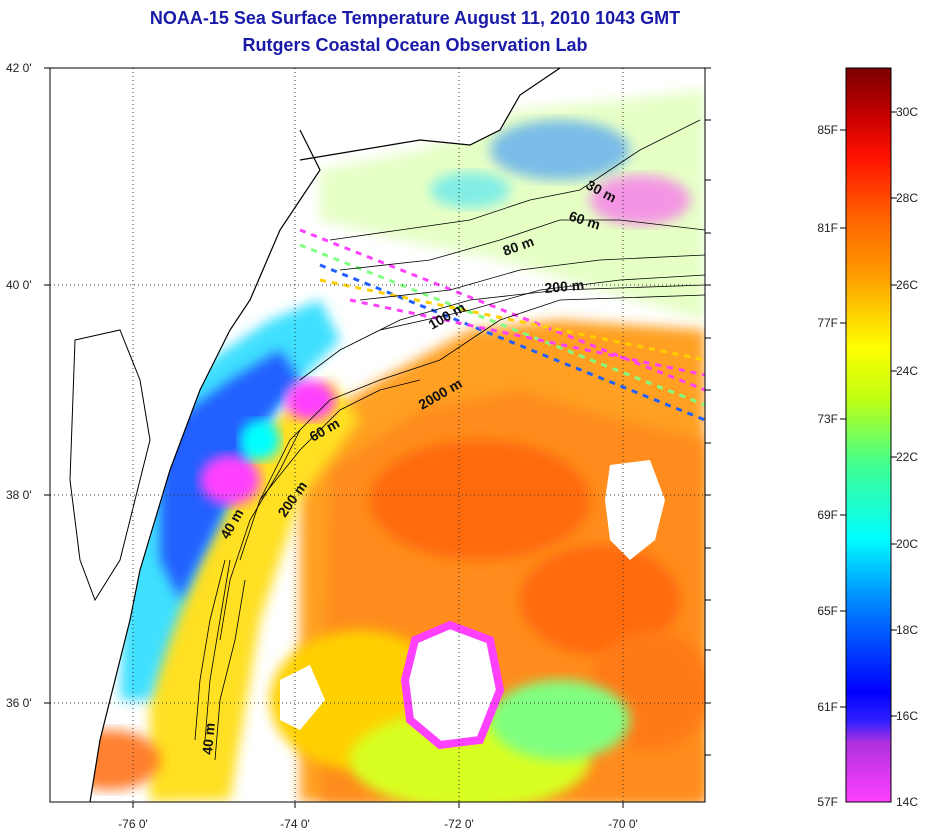  I want to click on scanline-artifacts, so click(502, 325).